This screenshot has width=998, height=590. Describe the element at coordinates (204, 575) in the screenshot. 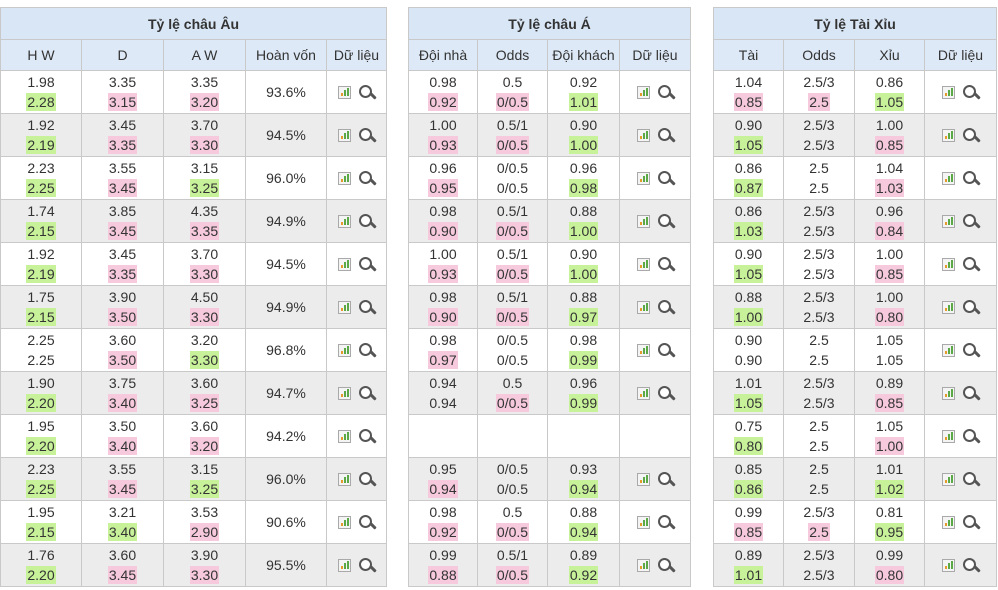

I see `away-win-odds-line: 3.30` at that location.